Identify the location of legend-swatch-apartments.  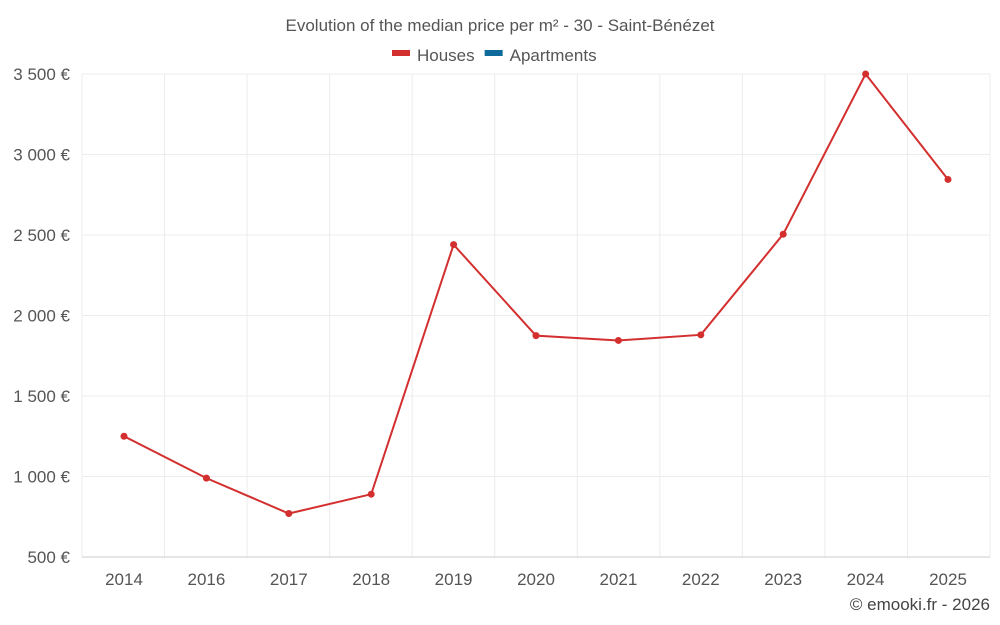
(493, 53).